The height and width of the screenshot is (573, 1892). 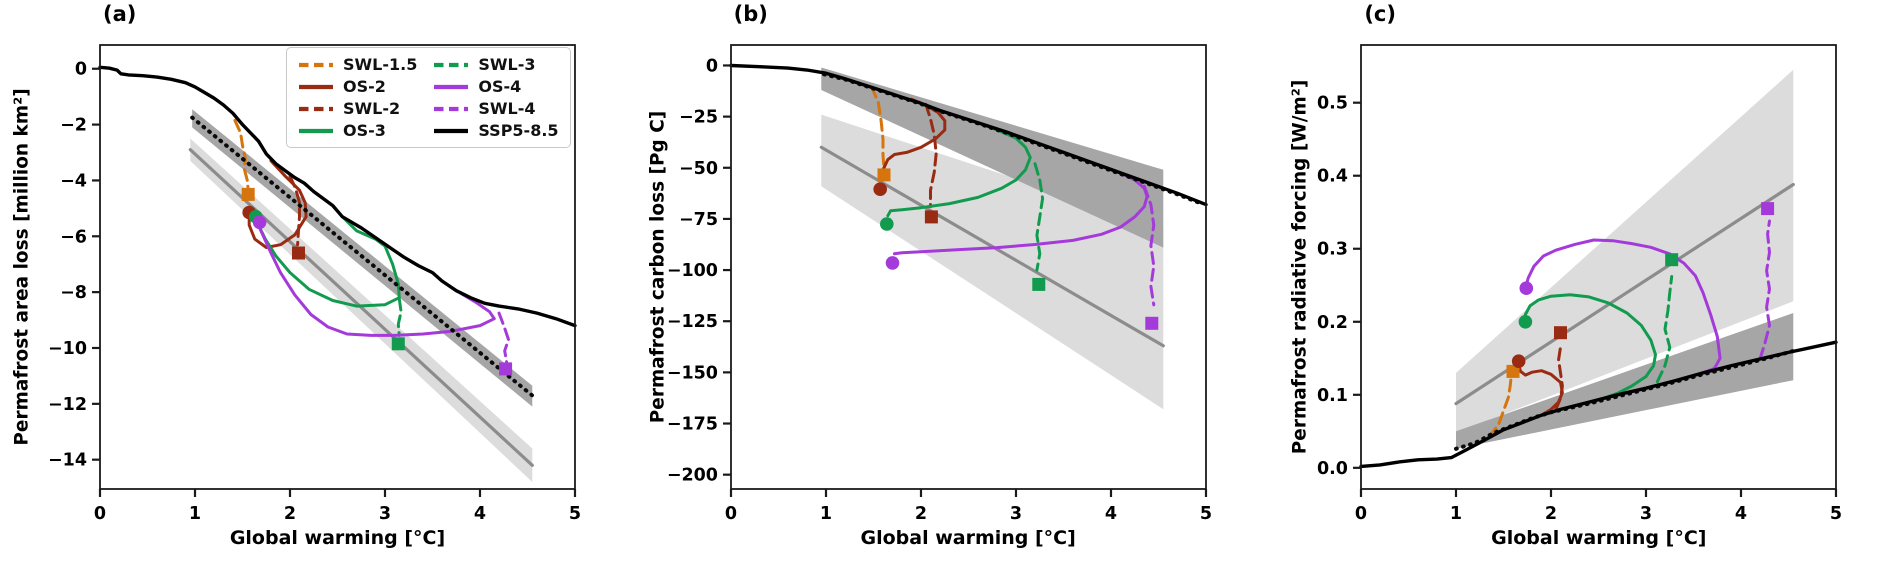 What do you see at coordinates (750, 14) in the screenshot?
I see `panel-b-letter: (b)` at bounding box center [750, 14].